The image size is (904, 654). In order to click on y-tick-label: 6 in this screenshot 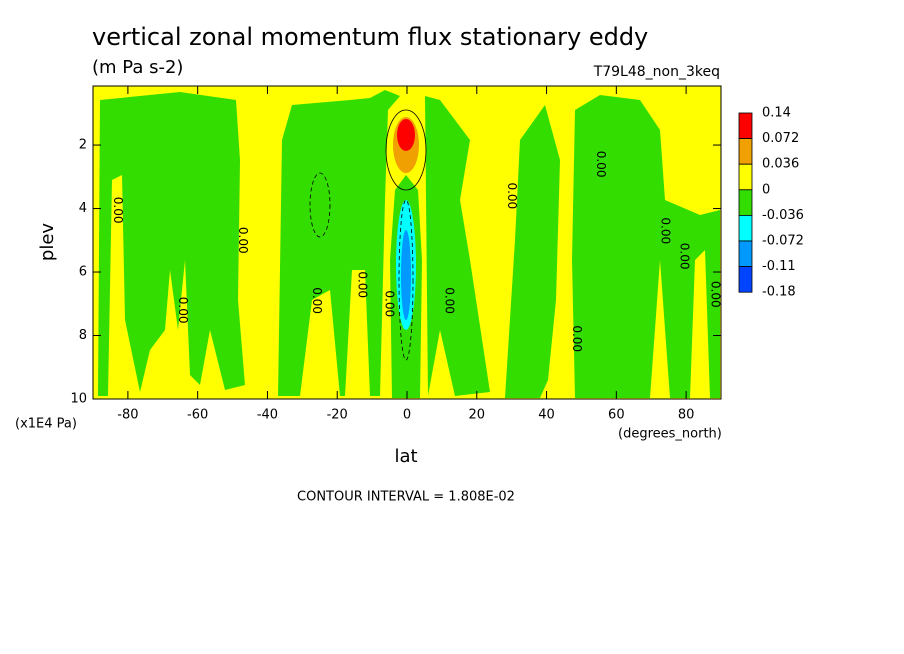, I will do `click(83, 272)`.